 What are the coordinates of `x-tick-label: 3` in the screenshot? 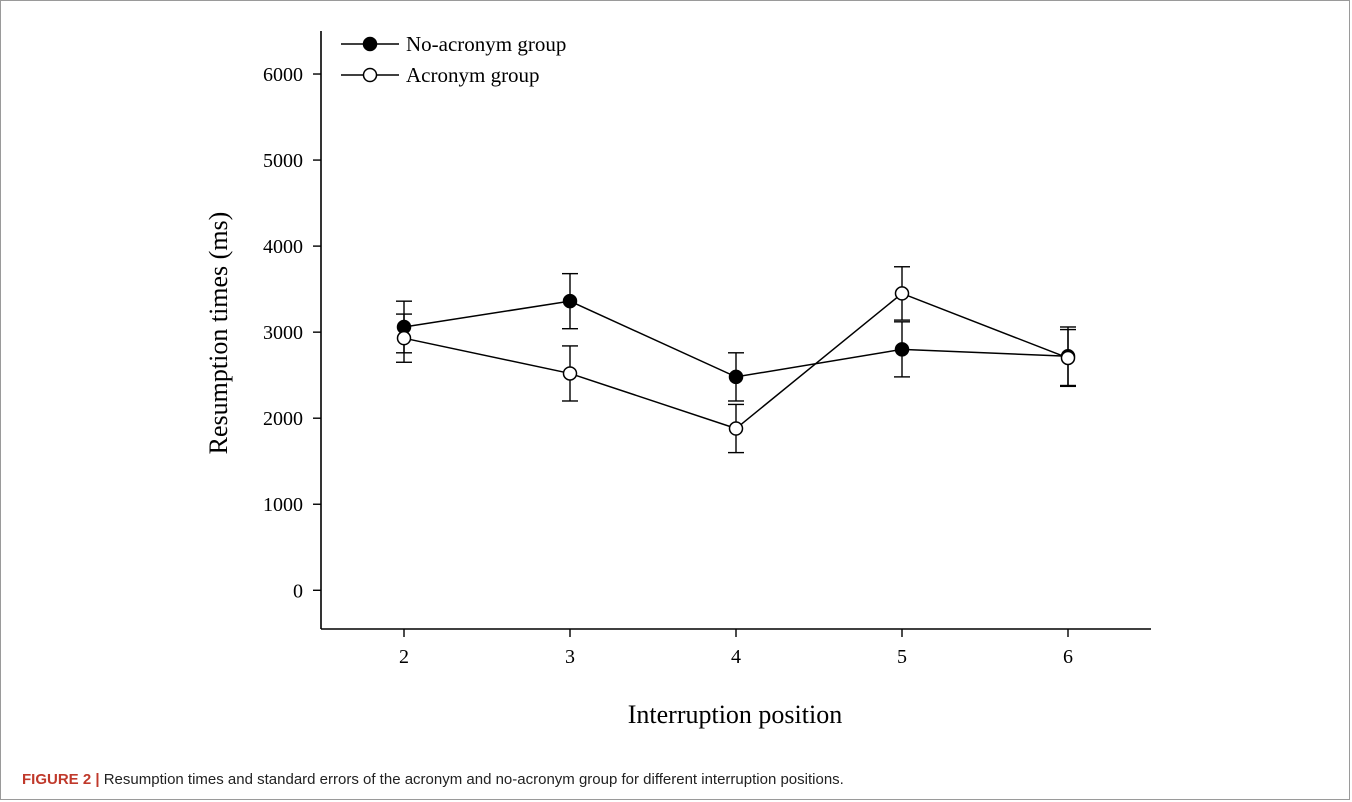 It's located at (570, 657).